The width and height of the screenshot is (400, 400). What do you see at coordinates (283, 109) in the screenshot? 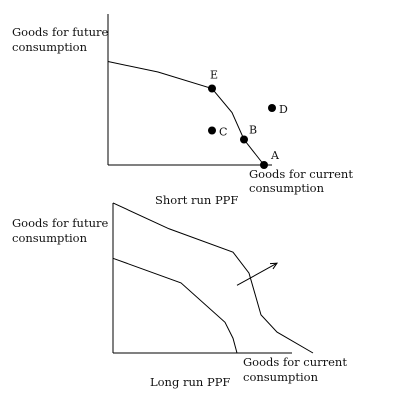
I see `point-d-label: D` at bounding box center [283, 109].